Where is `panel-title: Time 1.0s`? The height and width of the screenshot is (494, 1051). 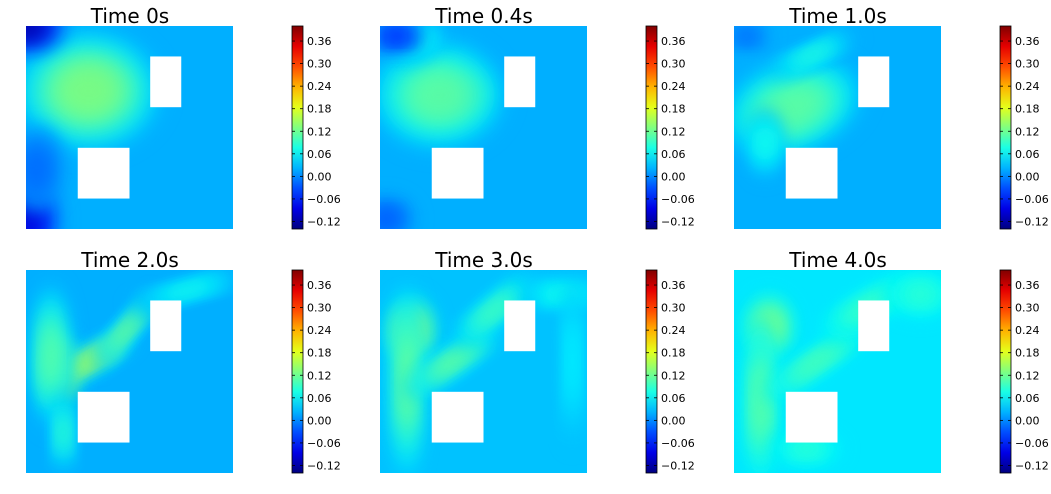 panel-title: Time 1.0s is located at coordinates (838, 16).